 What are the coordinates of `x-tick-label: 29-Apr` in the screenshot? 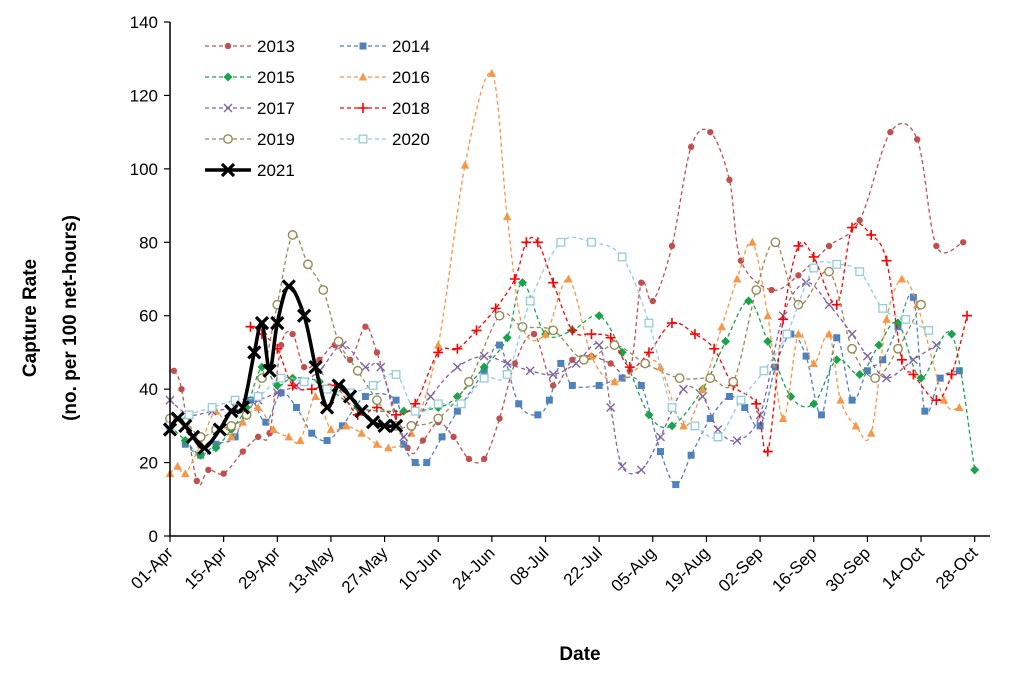 It's located at (260, 568).